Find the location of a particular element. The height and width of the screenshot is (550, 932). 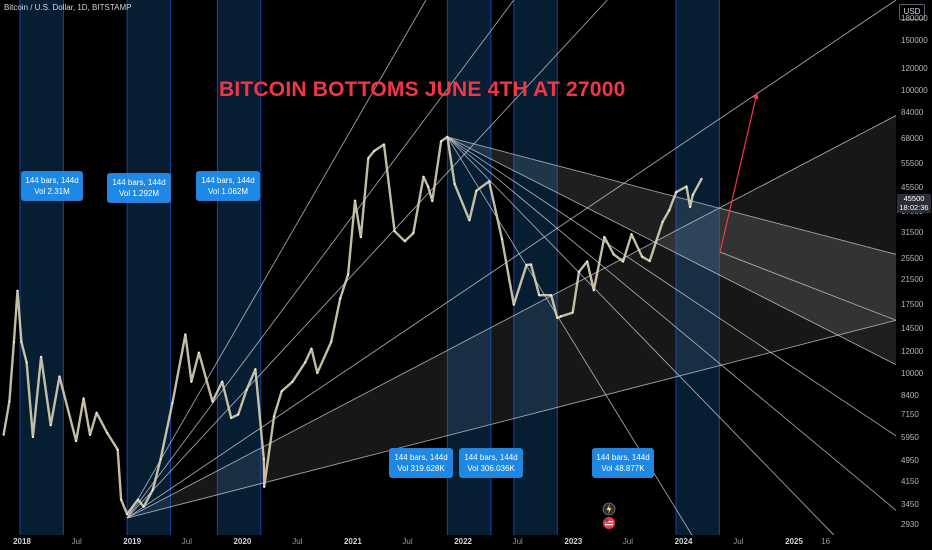

forecast-arrow is located at coordinates (738, 172).